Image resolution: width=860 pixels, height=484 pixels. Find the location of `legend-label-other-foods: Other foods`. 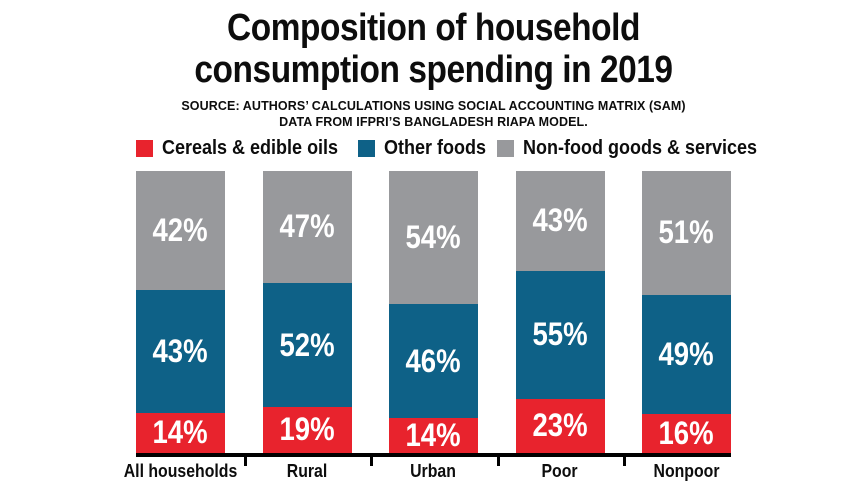

legend-label-other-foods: Other foods is located at coordinates (434, 148).